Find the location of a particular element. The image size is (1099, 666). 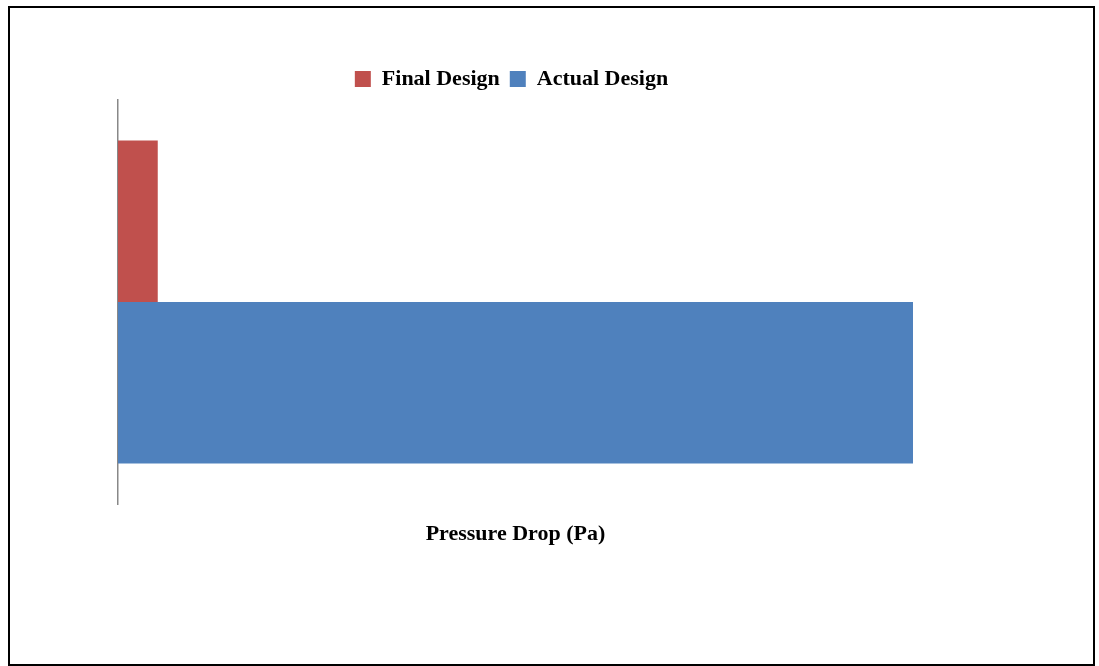

legend-label: Final Design is located at coordinates (440, 77).